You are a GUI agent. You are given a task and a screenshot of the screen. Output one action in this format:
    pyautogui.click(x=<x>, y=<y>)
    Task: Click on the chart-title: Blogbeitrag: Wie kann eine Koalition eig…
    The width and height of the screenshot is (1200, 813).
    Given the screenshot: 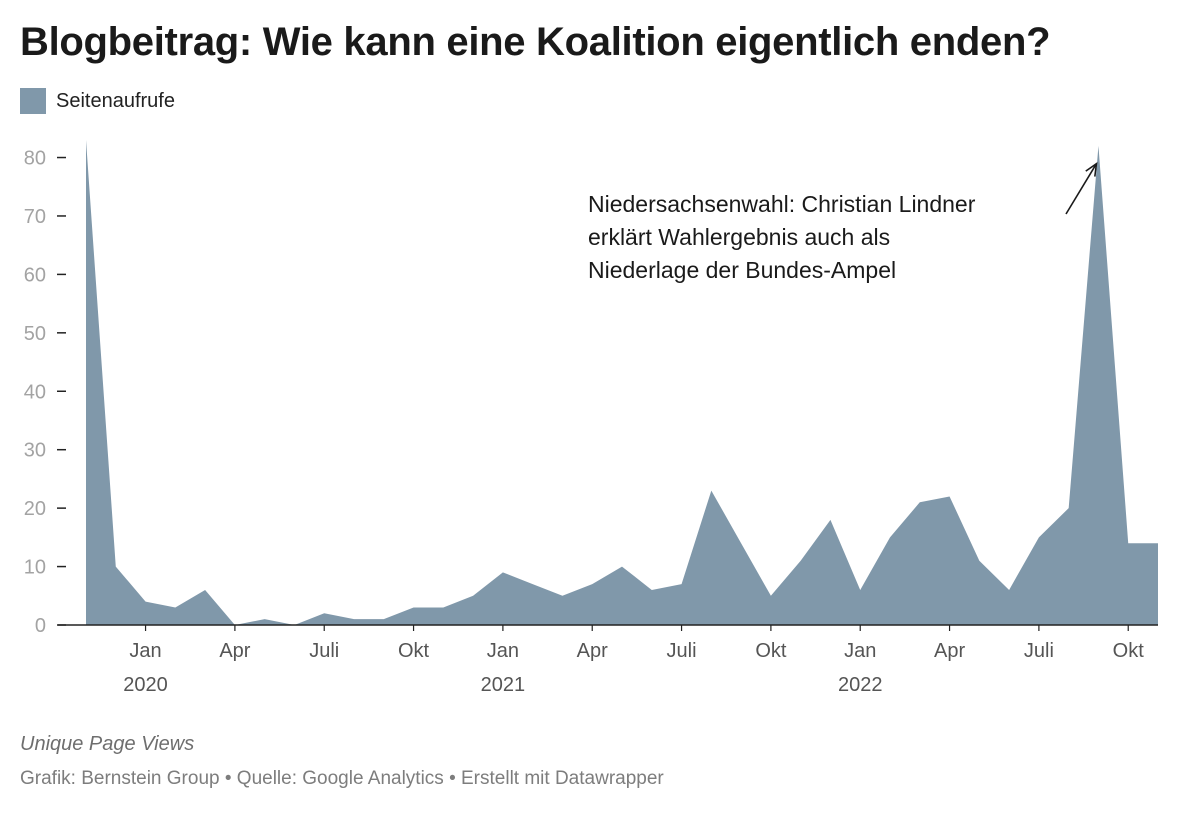 What is the action you would take?
    pyautogui.click(x=535, y=42)
    